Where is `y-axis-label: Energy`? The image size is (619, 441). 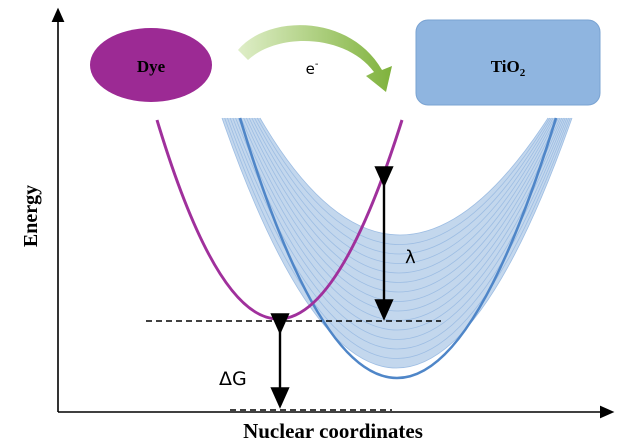 y-axis-label: Energy is located at coordinates (31, 216).